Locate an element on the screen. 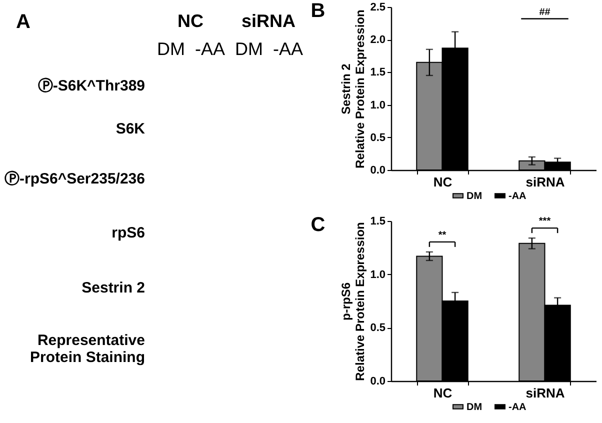 Image resolution: width=602 pixels, height=423 pixels. chart-title: B is located at coordinates (318, 11).